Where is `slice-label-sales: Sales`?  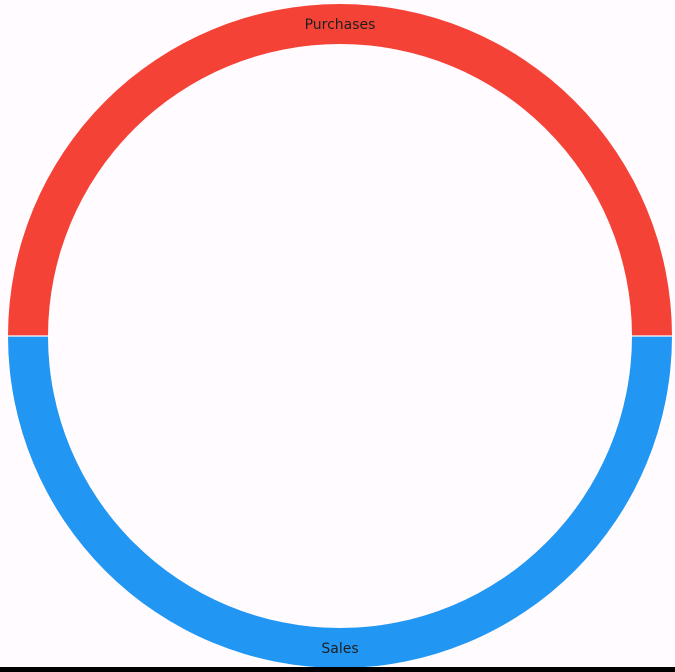
slice-label-sales: Sales is located at coordinates (339, 649).